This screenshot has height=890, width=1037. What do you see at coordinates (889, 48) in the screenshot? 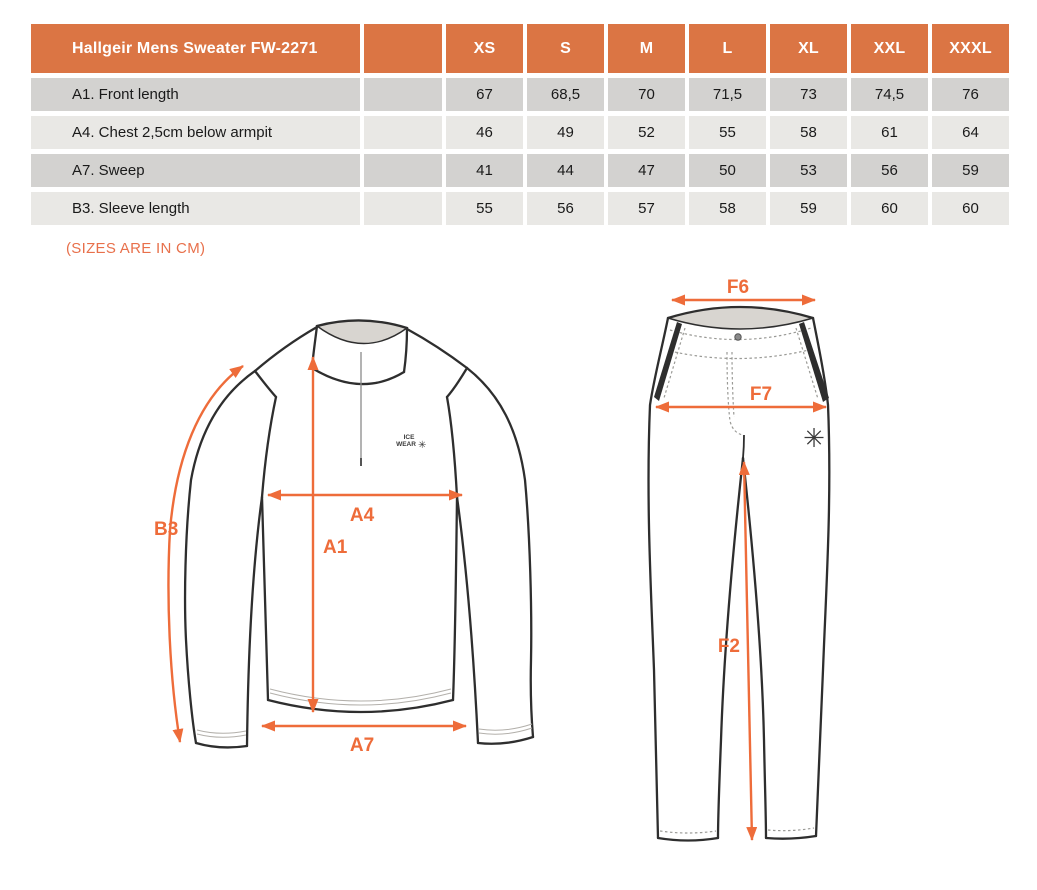
I see `size-col-header-xxl: XXL` at bounding box center [889, 48].